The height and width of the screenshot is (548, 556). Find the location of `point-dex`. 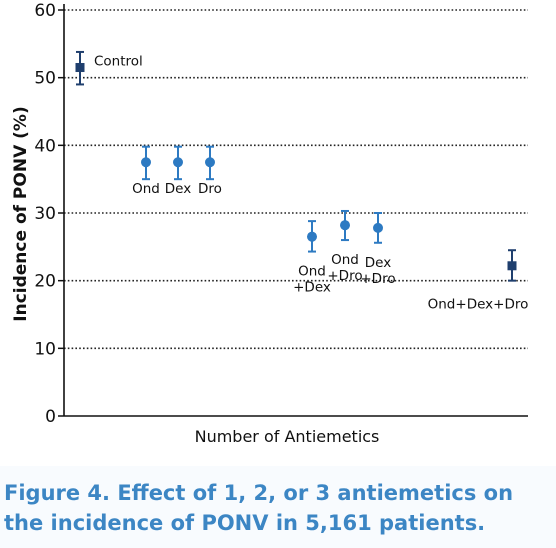

point-dex is located at coordinates (178, 163).